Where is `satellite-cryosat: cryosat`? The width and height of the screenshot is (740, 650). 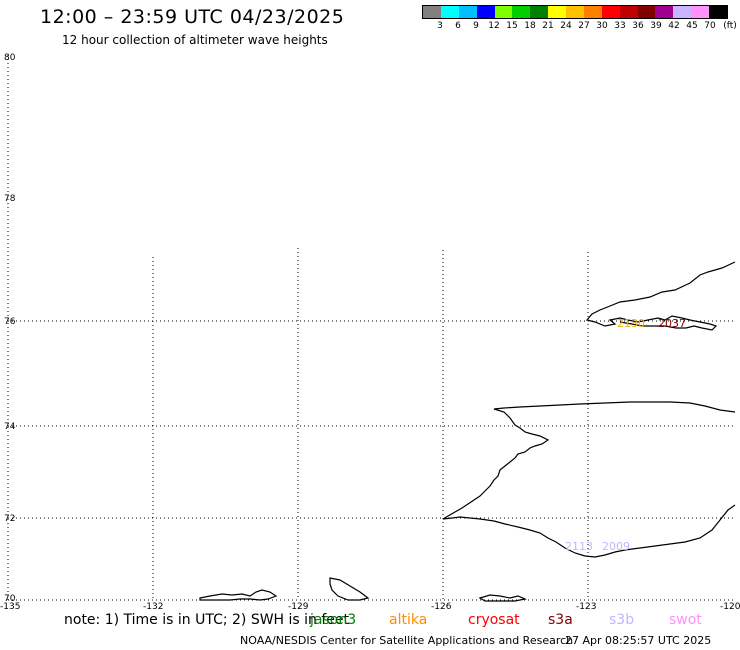 satellite-cryosat: cryosat is located at coordinates (494, 620).